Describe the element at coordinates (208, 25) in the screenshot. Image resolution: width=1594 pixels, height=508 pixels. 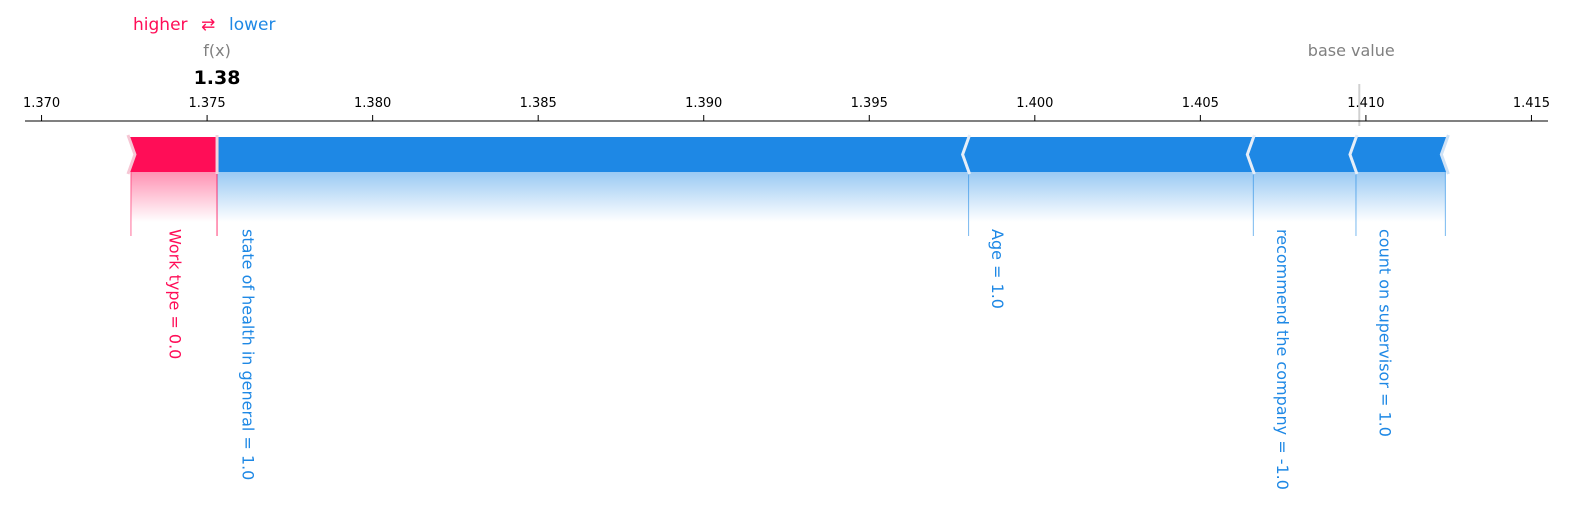
I see `legend-arrow-icon: ⇄` at that location.